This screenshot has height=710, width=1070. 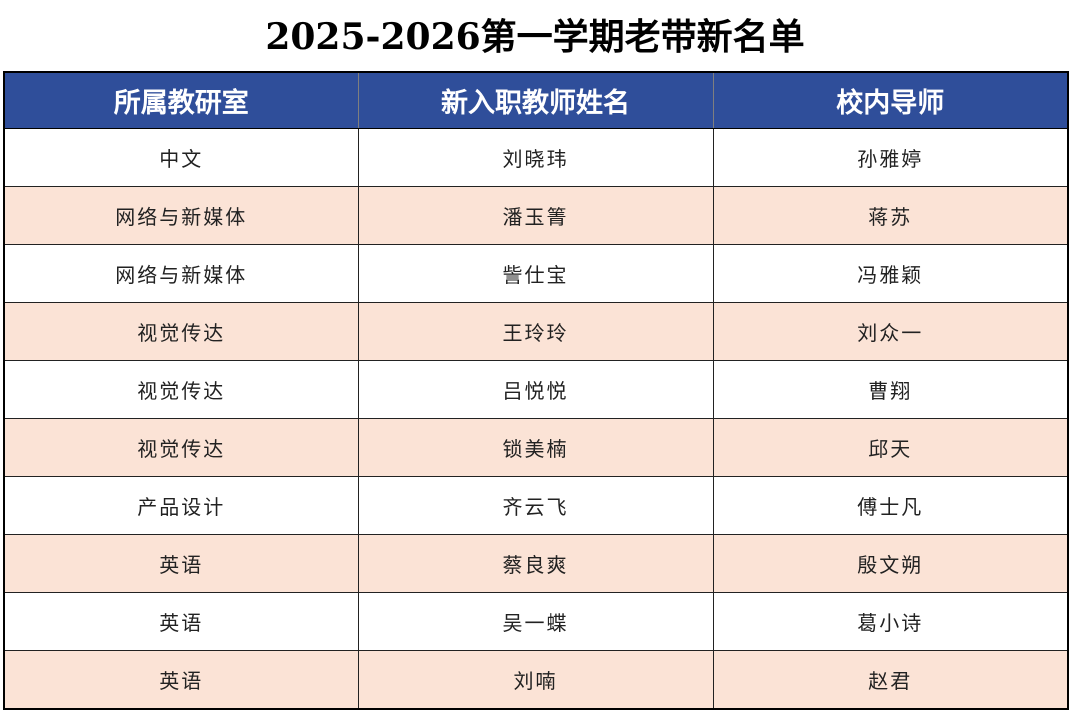 What do you see at coordinates (890, 680) in the screenshot?
I see `cell-mentor: 赵君` at bounding box center [890, 680].